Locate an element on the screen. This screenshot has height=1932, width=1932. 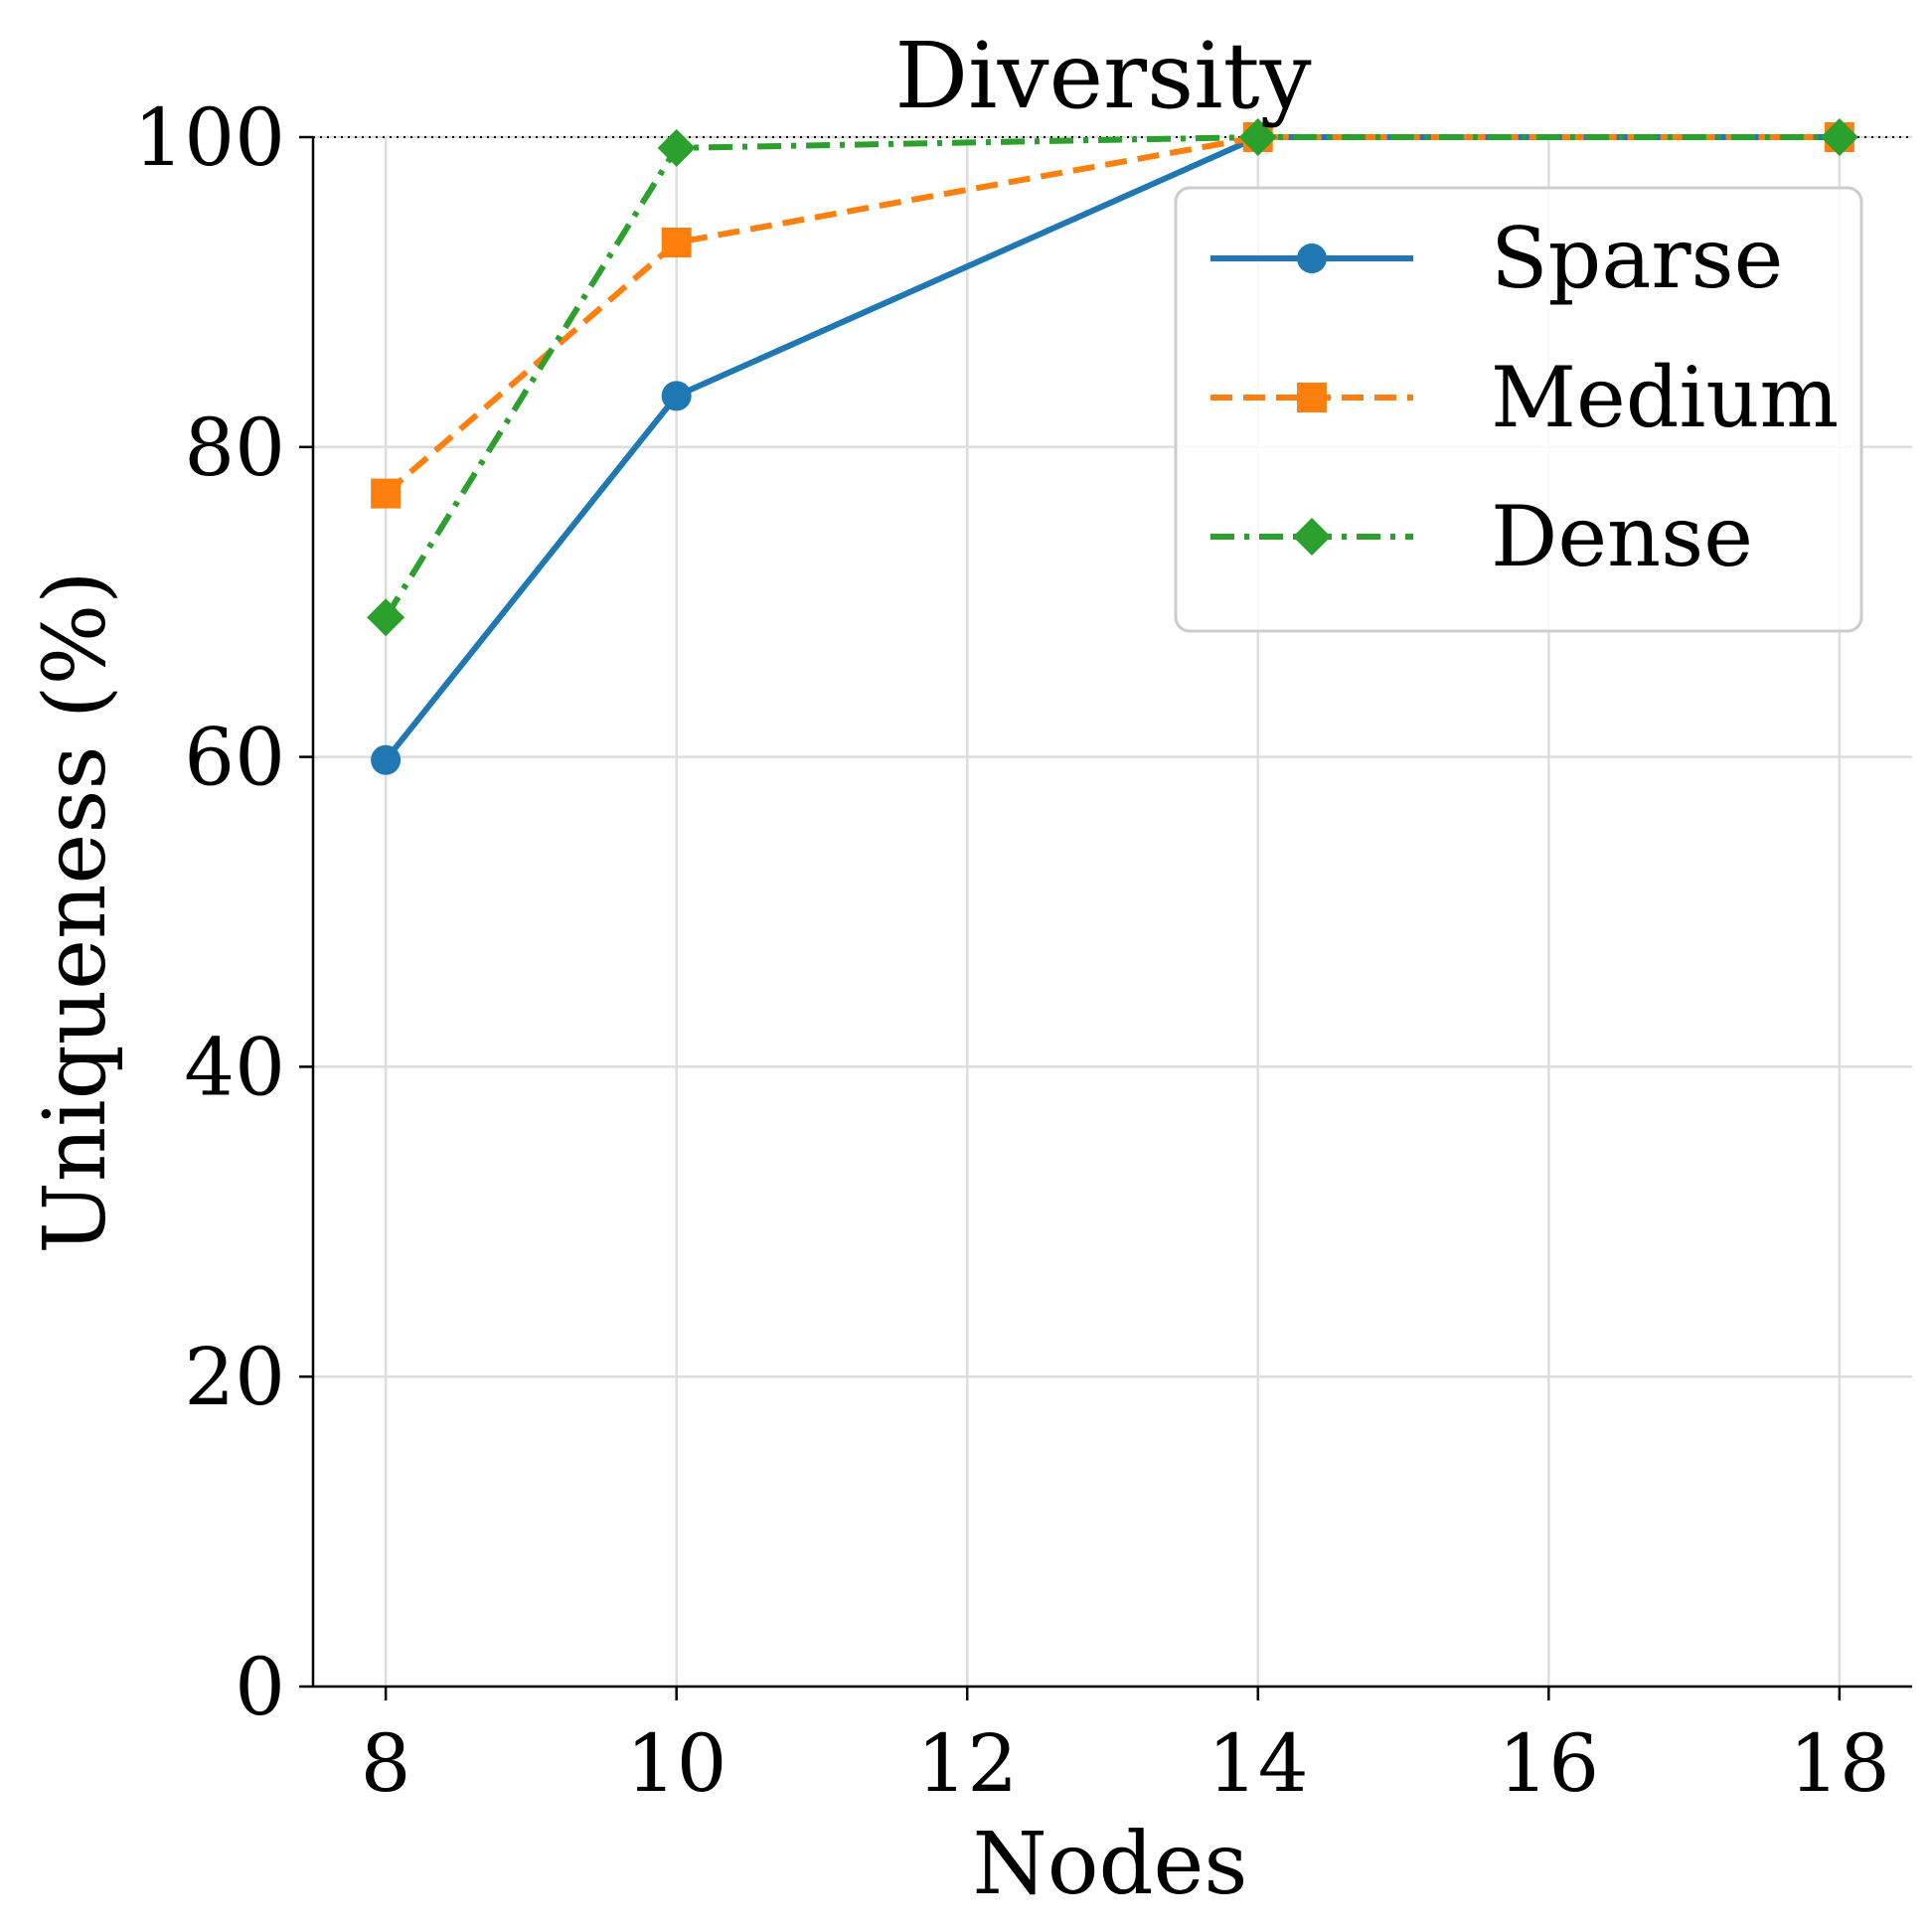
legend-item-medium: Medium is located at coordinates (1524, 397).